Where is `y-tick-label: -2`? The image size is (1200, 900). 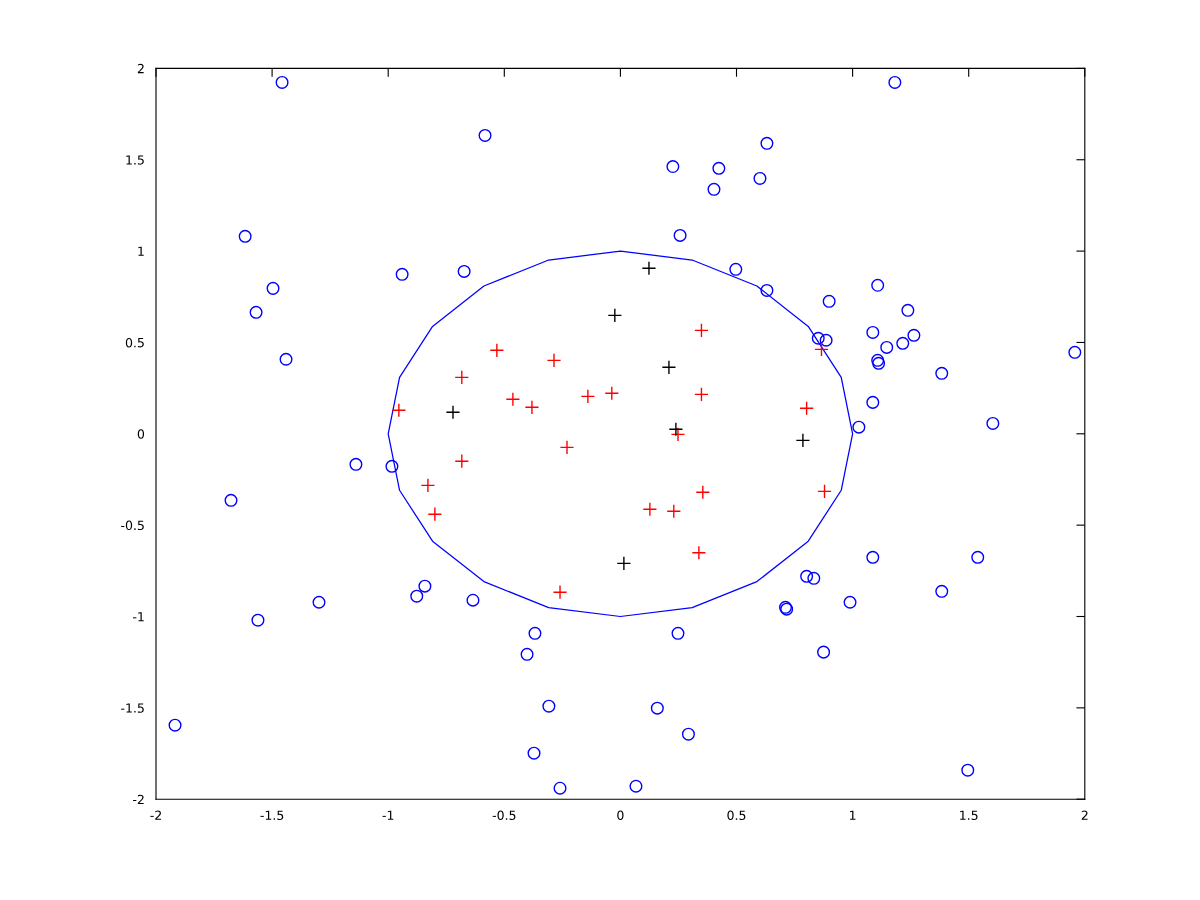 y-tick-label: -2 is located at coordinates (138, 799).